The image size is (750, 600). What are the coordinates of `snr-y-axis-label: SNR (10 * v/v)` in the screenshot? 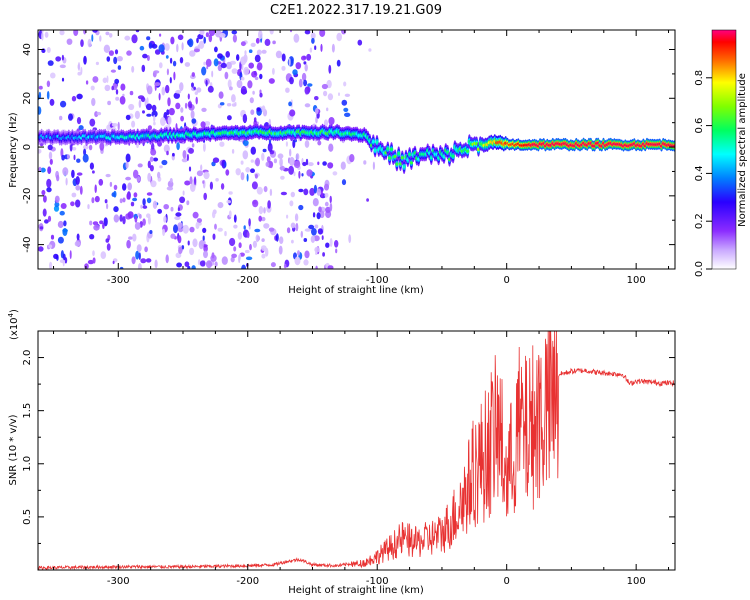 It's located at (13, 449).